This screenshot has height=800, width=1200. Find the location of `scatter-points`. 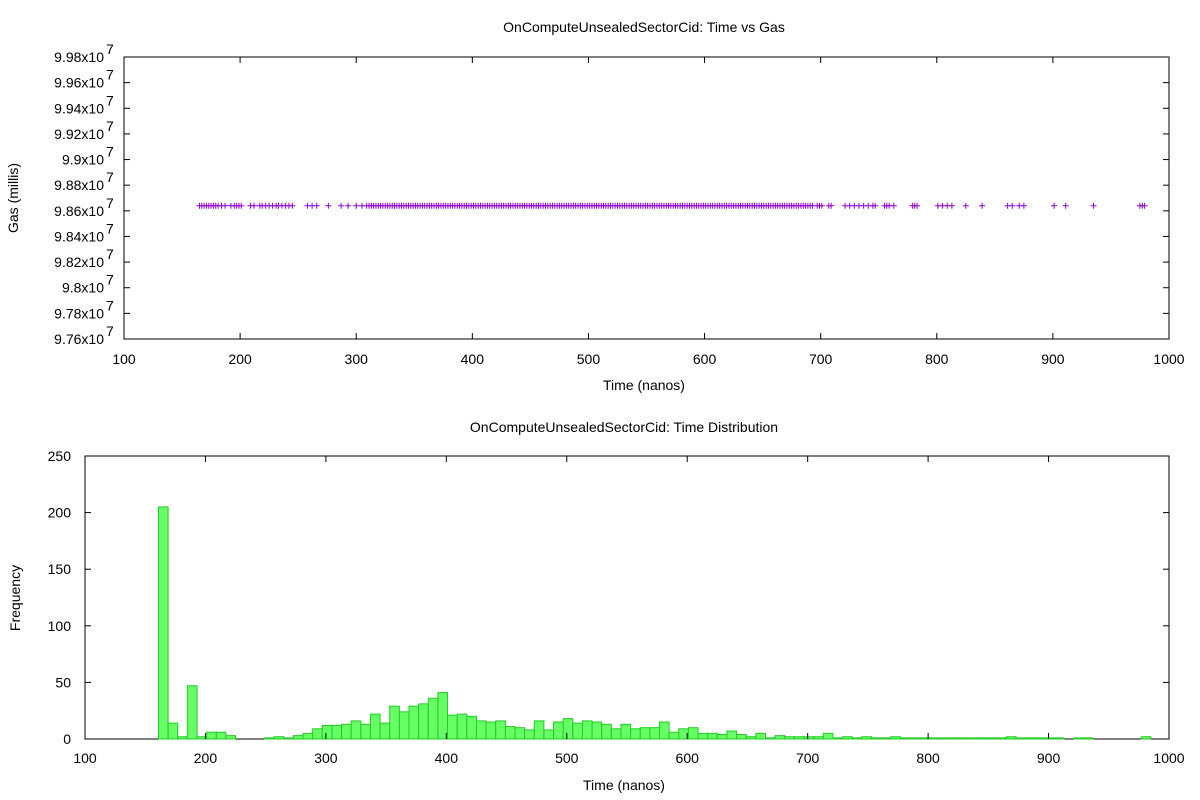

scatter-points is located at coordinates (672, 205).